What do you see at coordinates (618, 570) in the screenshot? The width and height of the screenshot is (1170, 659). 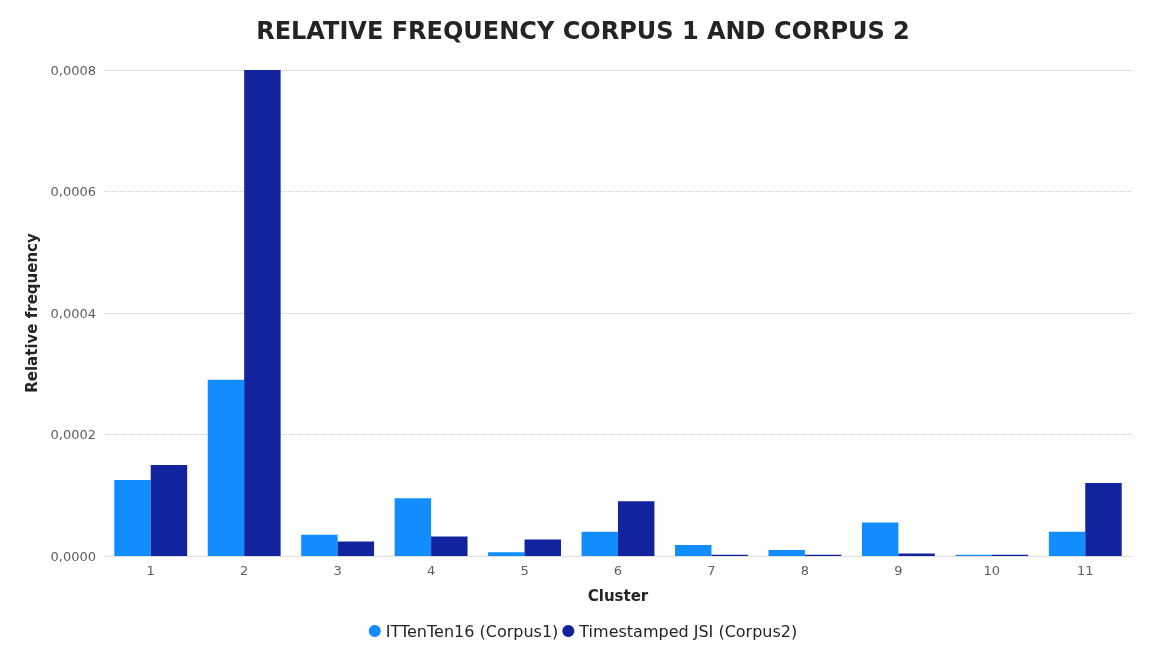 I see `x-tick-label: 6` at bounding box center [618, 570].